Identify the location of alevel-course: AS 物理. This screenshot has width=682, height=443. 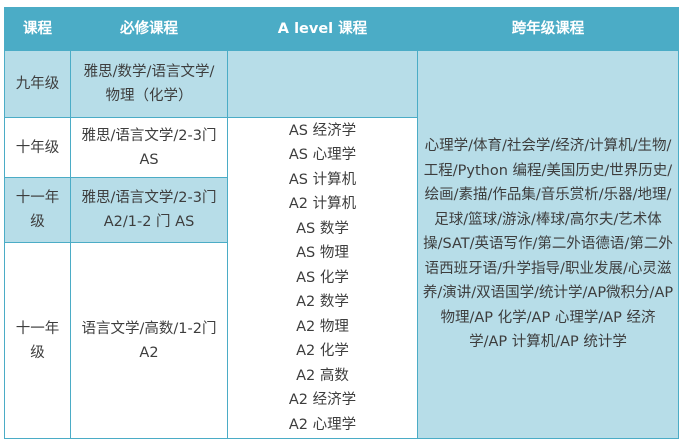
(322, 253).